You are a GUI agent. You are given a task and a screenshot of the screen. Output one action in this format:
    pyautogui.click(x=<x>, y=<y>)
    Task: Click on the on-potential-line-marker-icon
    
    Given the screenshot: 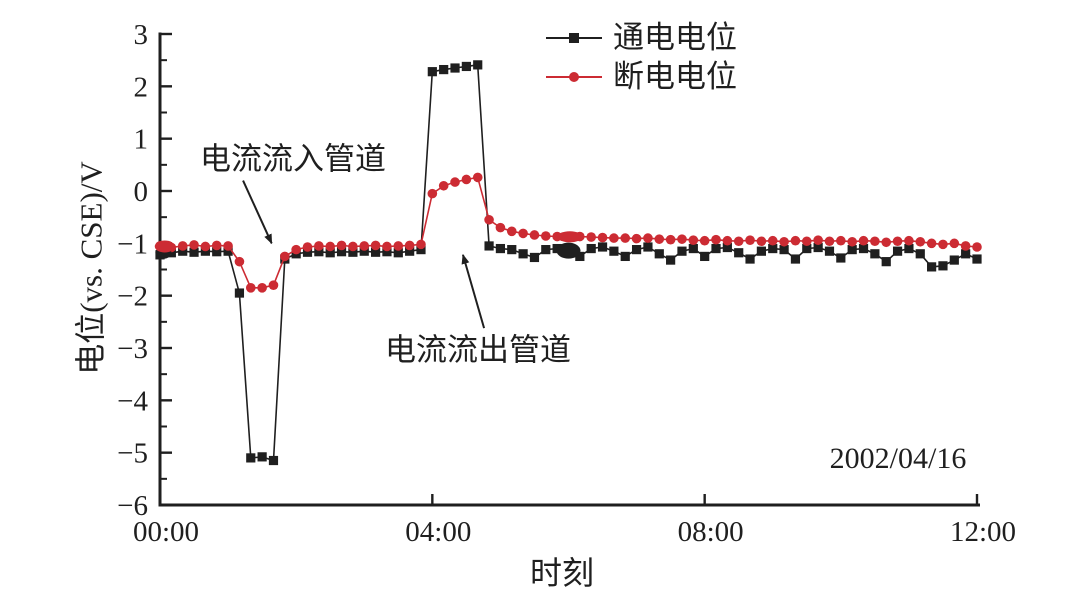 What is the action you would take?
    pyautogui.click(x=574, y=38)
    